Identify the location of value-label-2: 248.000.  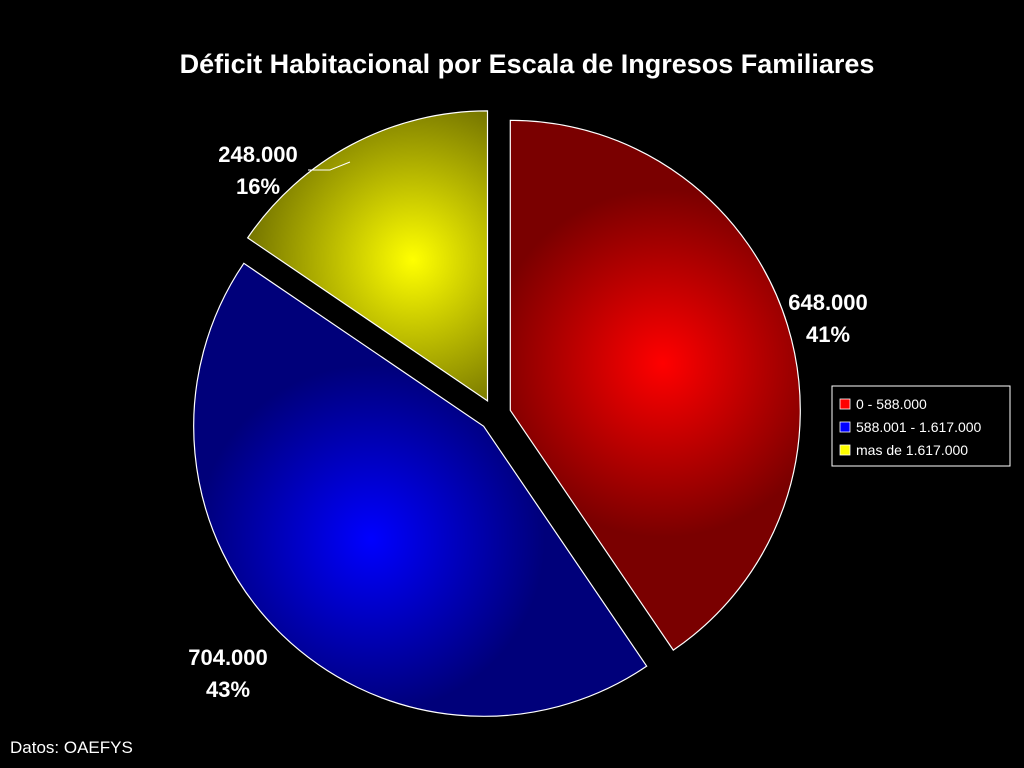
(258, 154).